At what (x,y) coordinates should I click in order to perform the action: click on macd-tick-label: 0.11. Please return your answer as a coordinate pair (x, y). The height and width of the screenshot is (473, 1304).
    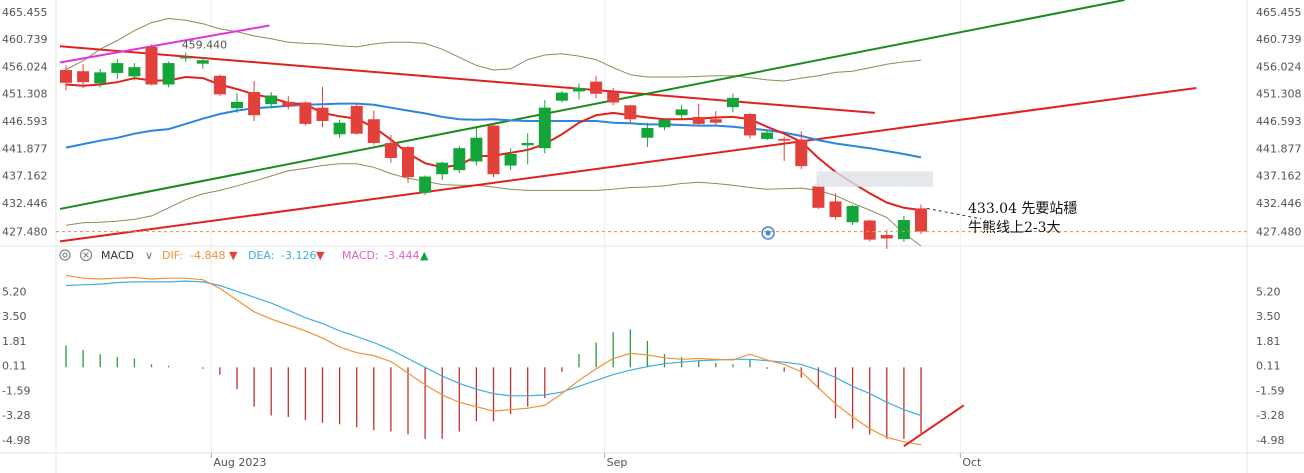
    Looking at the image, I should click on (1268, 366).